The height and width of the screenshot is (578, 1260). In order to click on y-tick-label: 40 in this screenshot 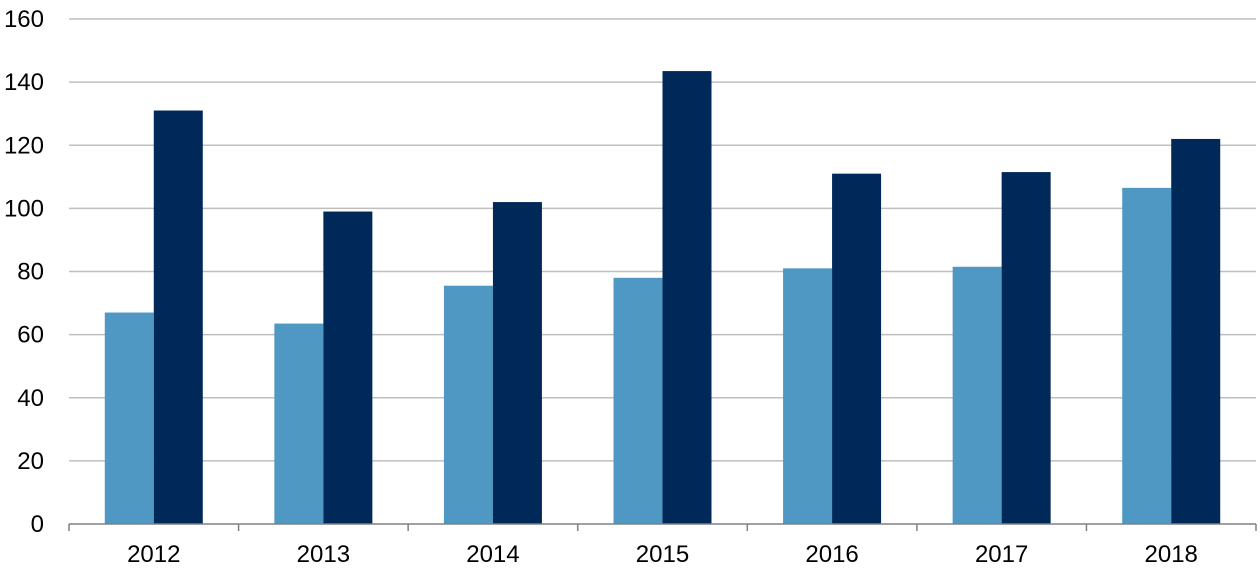, I will do `click(30, 398)`.